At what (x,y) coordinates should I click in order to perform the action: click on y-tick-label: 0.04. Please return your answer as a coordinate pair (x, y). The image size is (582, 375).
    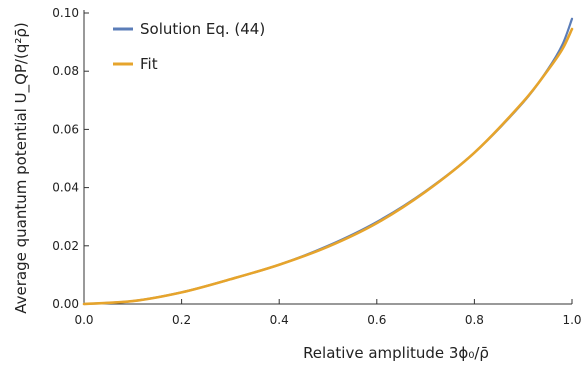
    Looking at the image, I should click on (65, 188).